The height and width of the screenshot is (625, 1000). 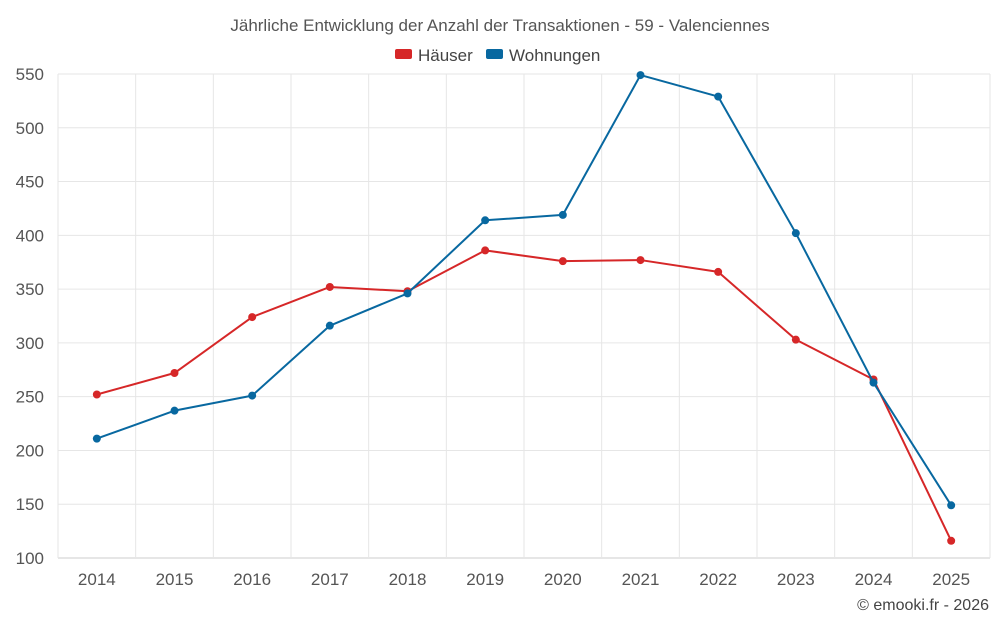 I want to click on data-point-haeuser-2016, so click(x=252, y=317).